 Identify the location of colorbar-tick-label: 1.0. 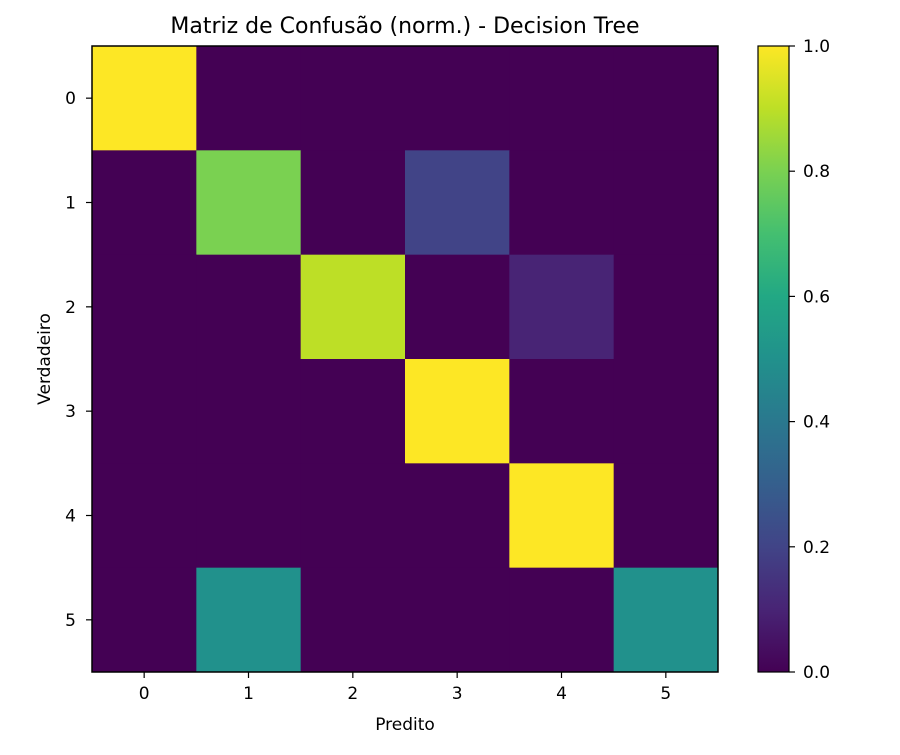
(816, 47).